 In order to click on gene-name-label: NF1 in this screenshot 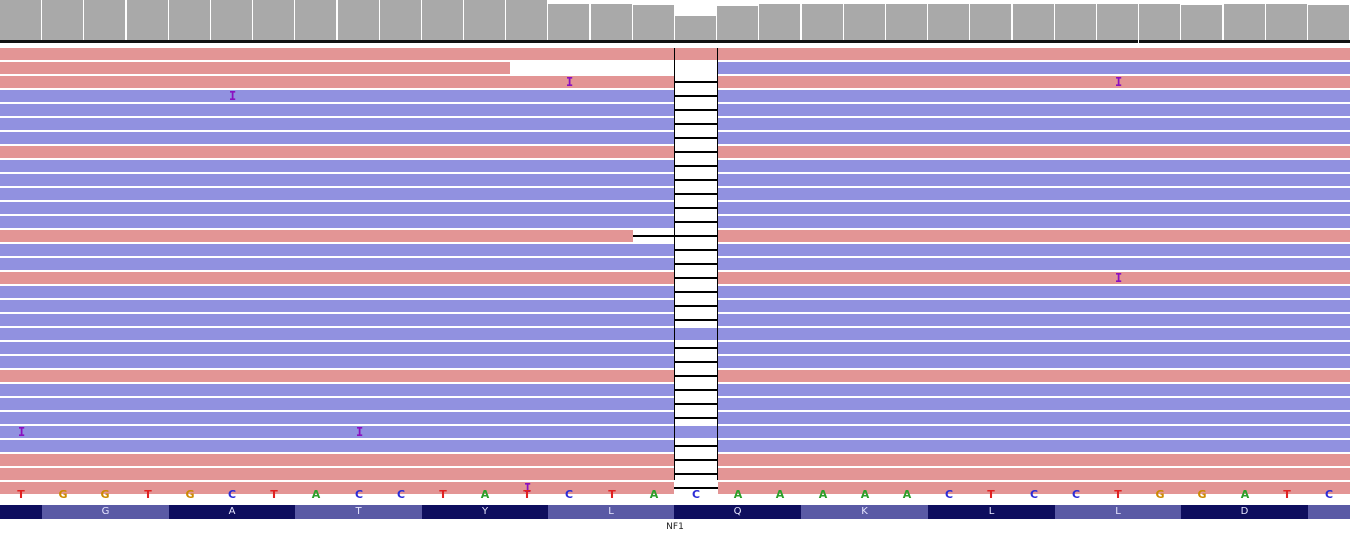, I will do `click(675, 527)`.